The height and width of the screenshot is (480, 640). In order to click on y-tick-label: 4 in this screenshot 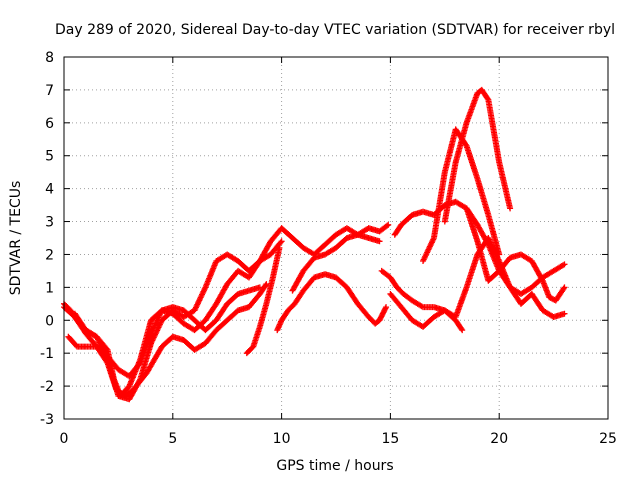, I will do `click(49, 190)`.